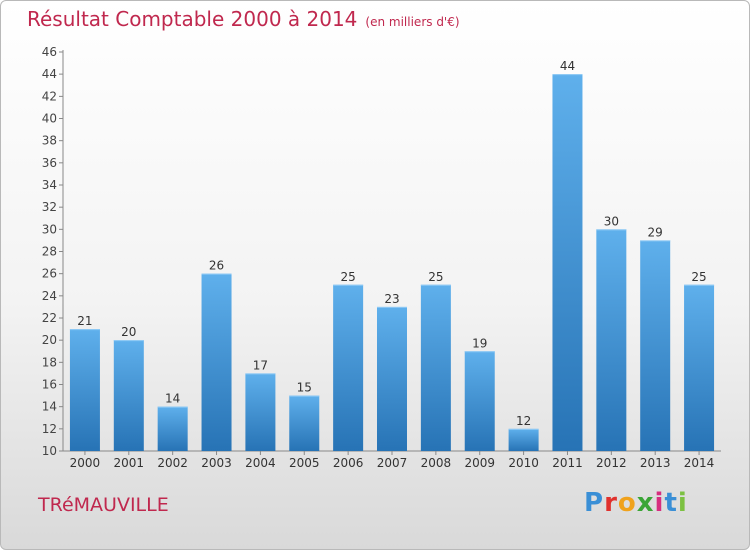  What do you see at coordinates (49, 451) in the screenshot?
I see `y-tick-label: 10` at bounding box center [49, 451].